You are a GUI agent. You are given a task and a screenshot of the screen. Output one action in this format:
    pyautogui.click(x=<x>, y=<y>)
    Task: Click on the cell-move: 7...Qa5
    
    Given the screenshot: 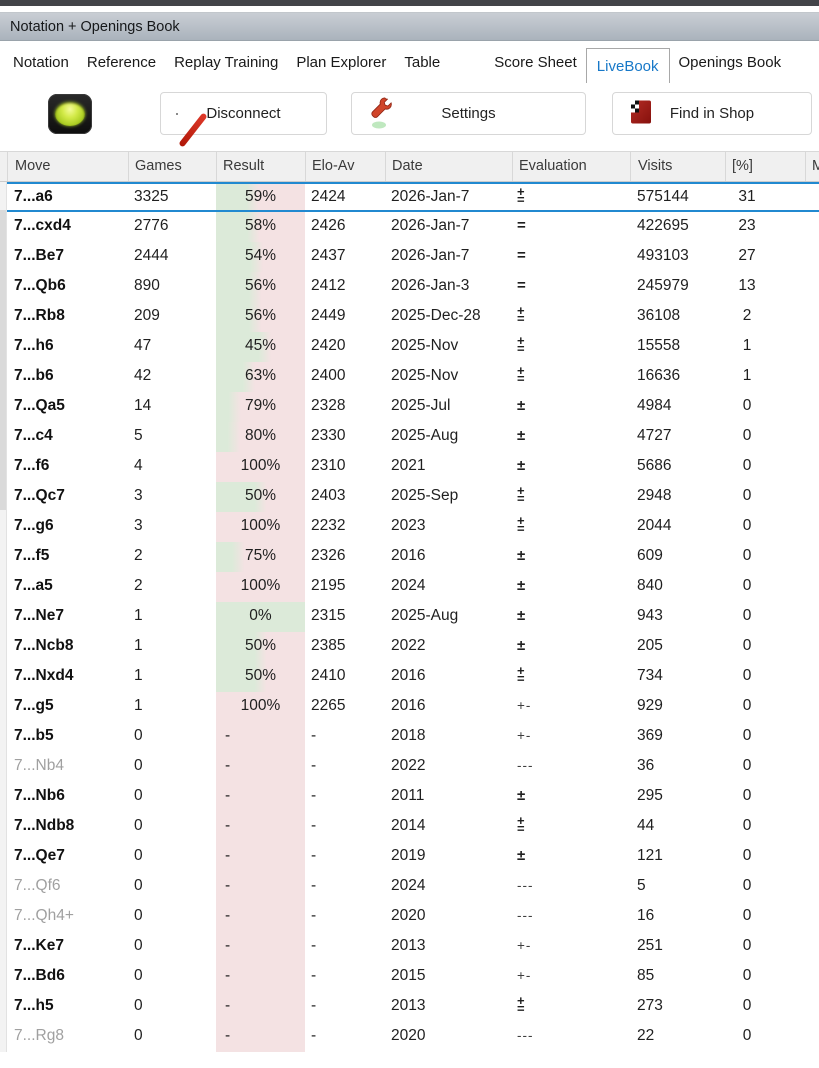 What is the action you would take?
    pyautogui.click(x=39, y=405)
    